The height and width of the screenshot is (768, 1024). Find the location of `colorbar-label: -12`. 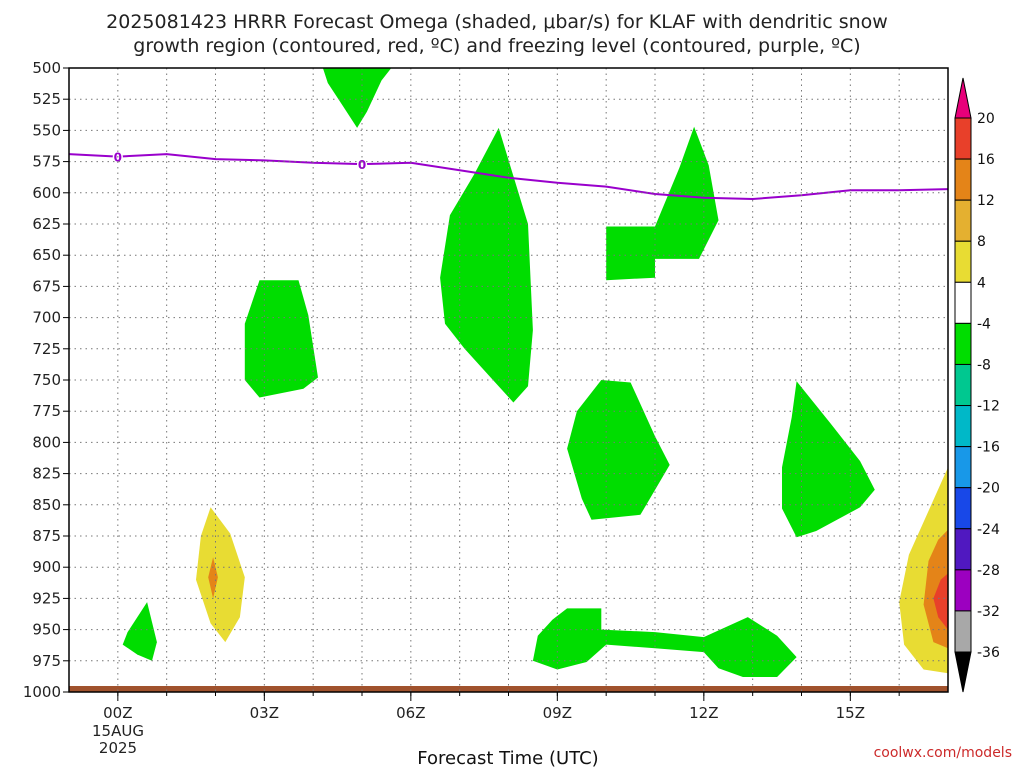

colorbar-label: -12 is located at coordinates (988, 407).